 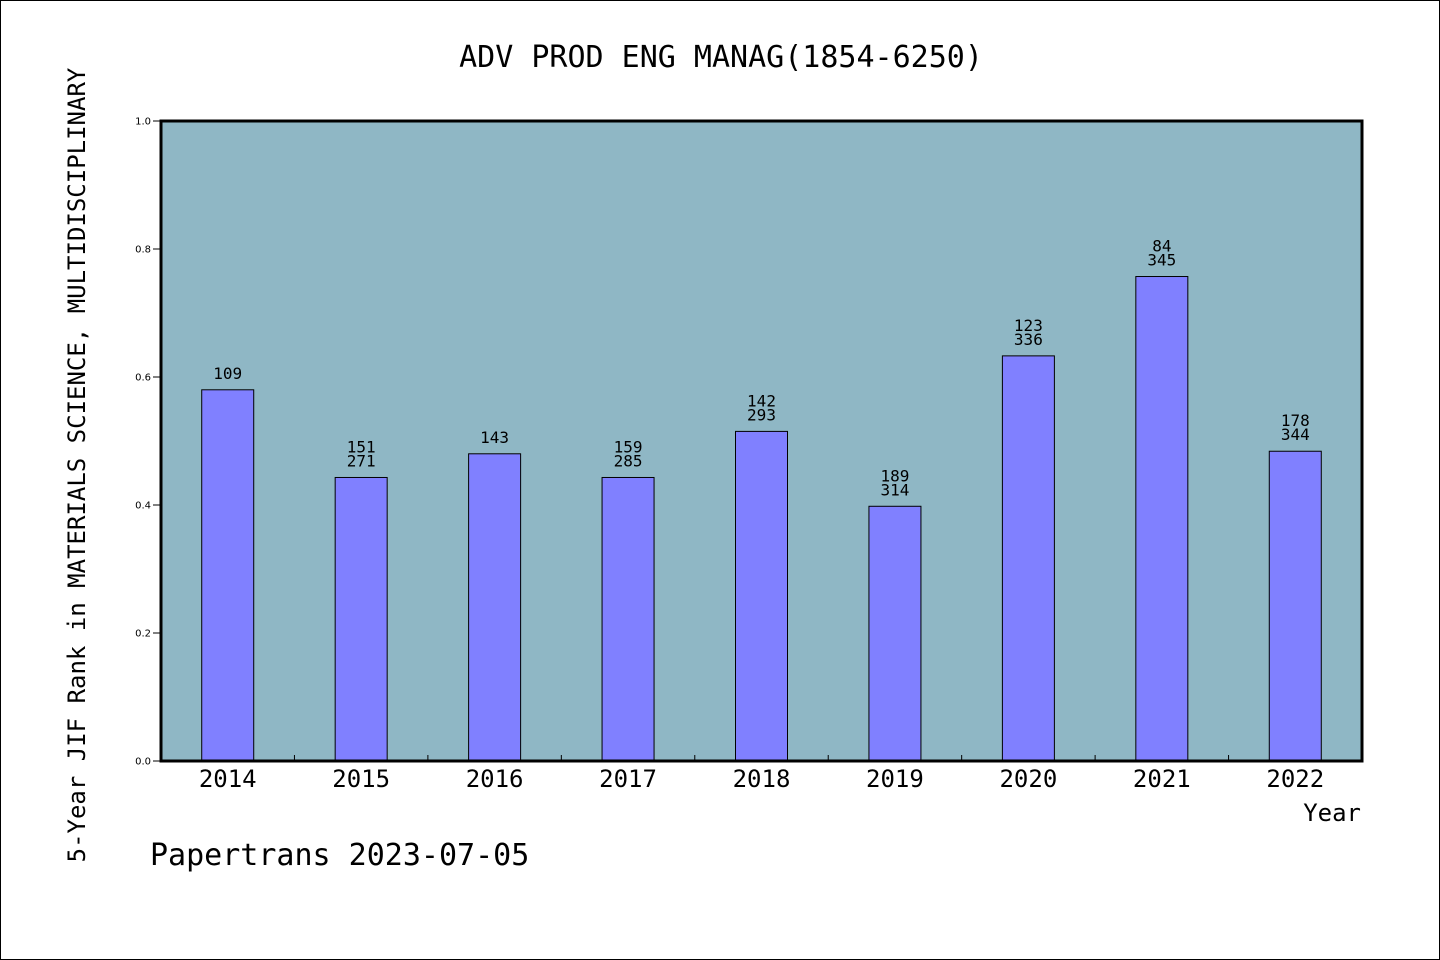 What do you see at coordinates (628, 619) in the screenshot?
I see `bar-2017` at bounding box center [628, 619].